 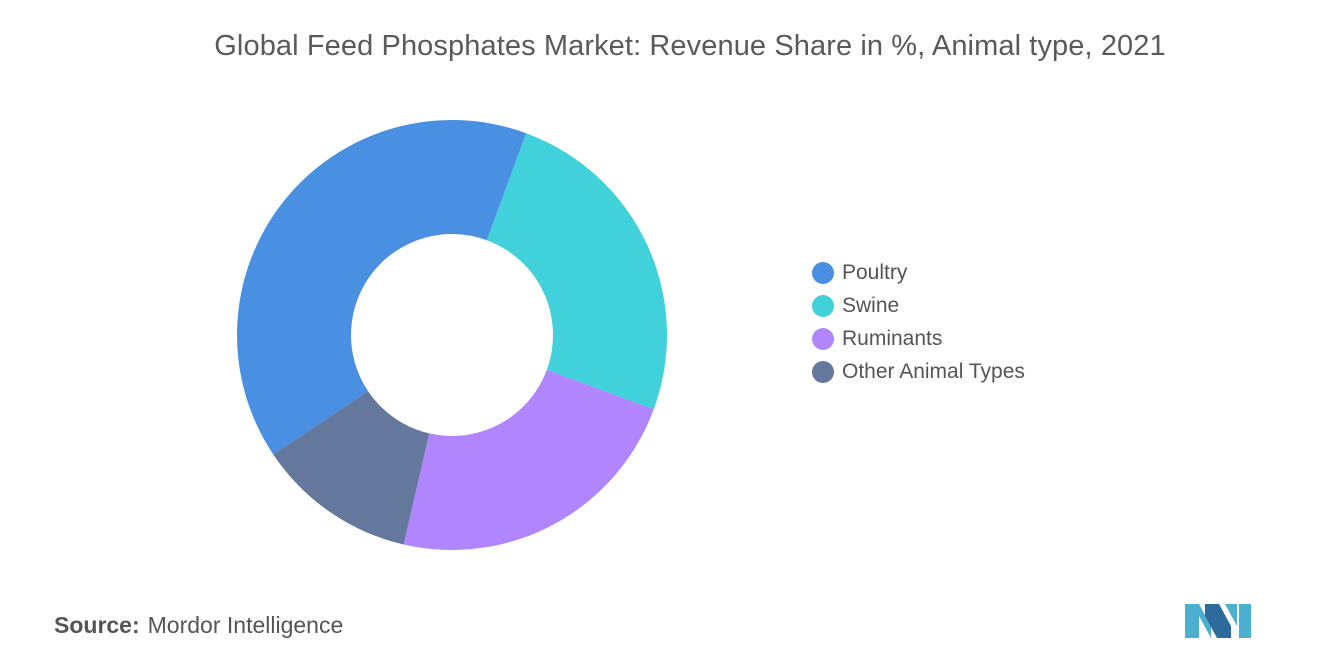 I want to click on donut-slice-poultry, so click(x=381, y=287).